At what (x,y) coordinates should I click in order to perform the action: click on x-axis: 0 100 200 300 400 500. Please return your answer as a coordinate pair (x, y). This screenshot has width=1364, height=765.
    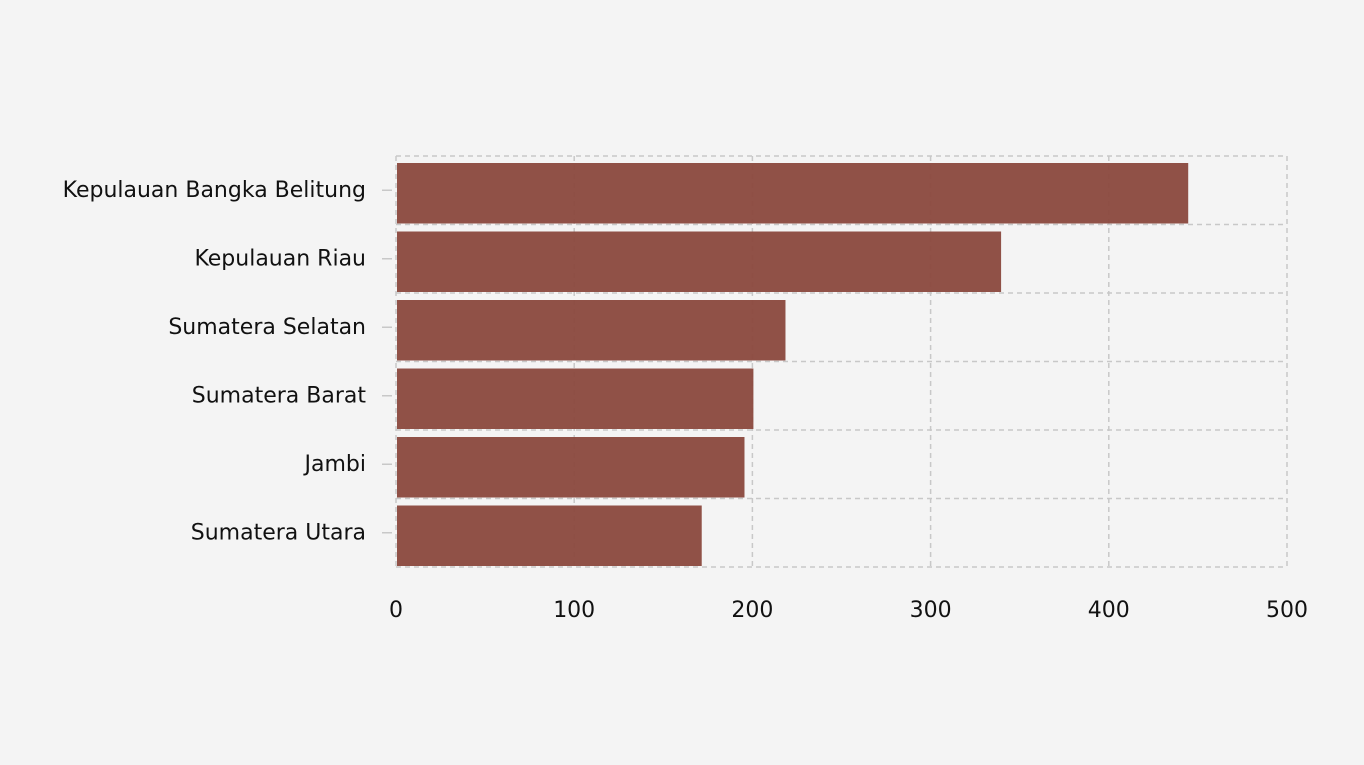
    Looking at the image, I should click on (848, 610).